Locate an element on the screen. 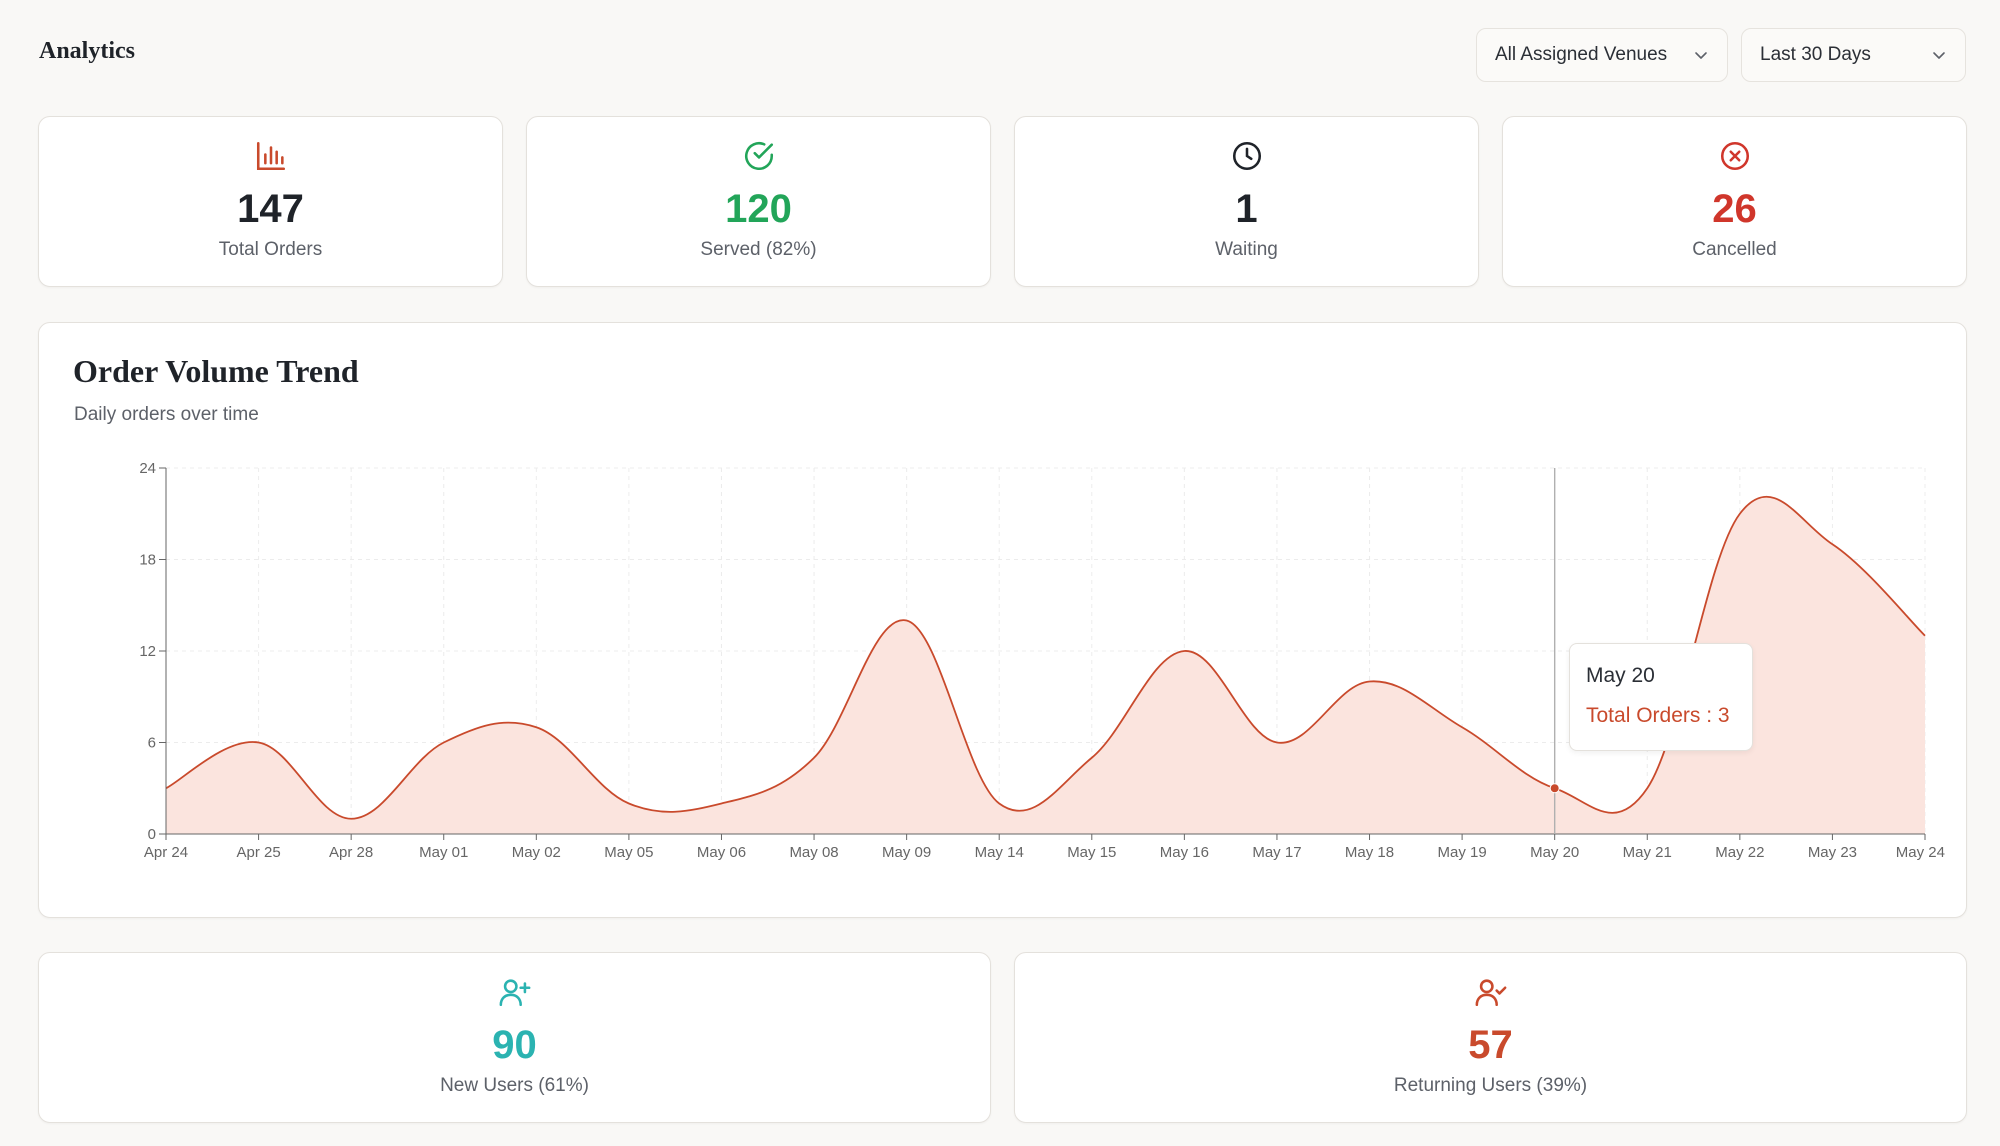  x-circle-icon is located at coordinates (1735, 156).